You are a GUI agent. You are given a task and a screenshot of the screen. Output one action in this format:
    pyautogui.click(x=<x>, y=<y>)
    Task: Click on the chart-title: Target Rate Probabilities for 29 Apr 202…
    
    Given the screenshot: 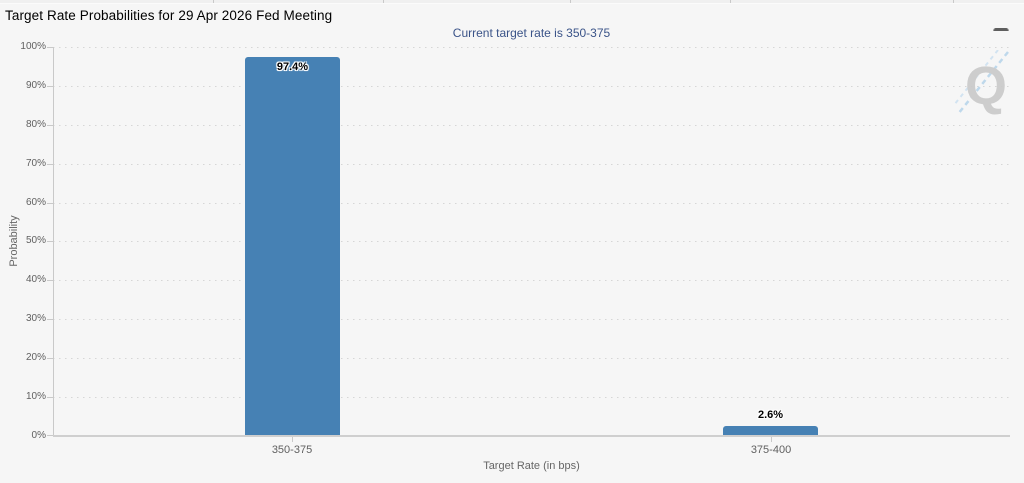 What is the action you would take?
    pyautogui.click(x=169, y=15)
    